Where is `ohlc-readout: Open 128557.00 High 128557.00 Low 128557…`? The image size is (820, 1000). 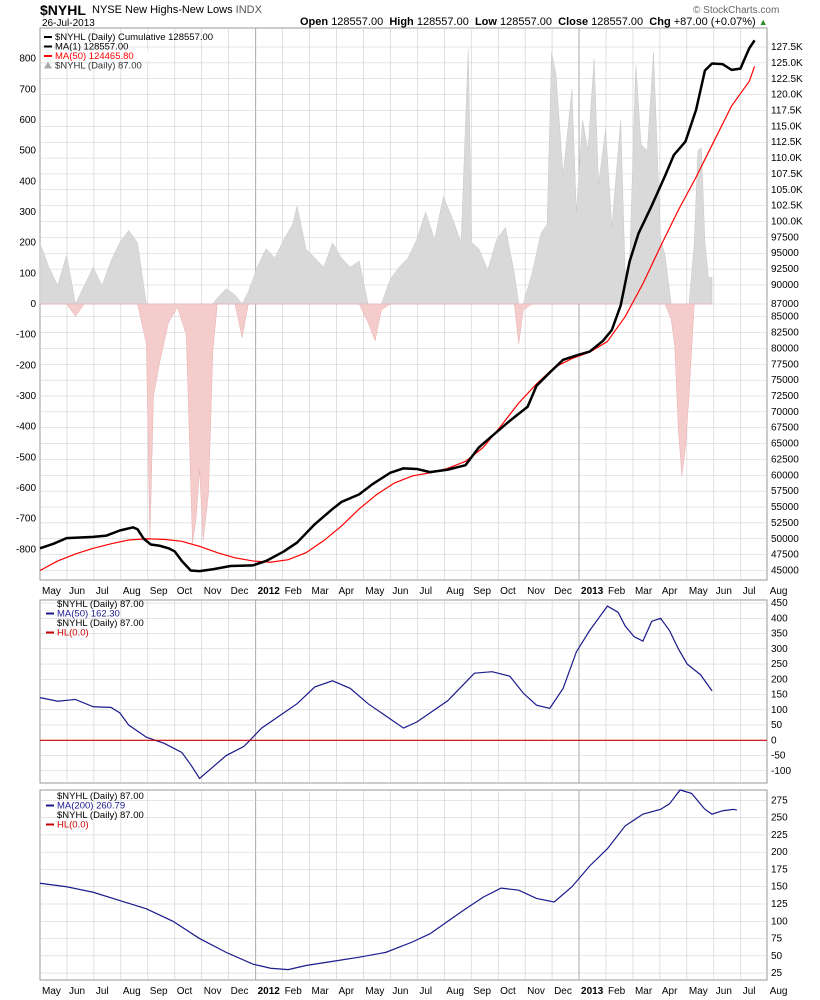
ohlc-readout: Open 128557.00 High 128557.00 Low 128557… is located at coordinates (534, 22).